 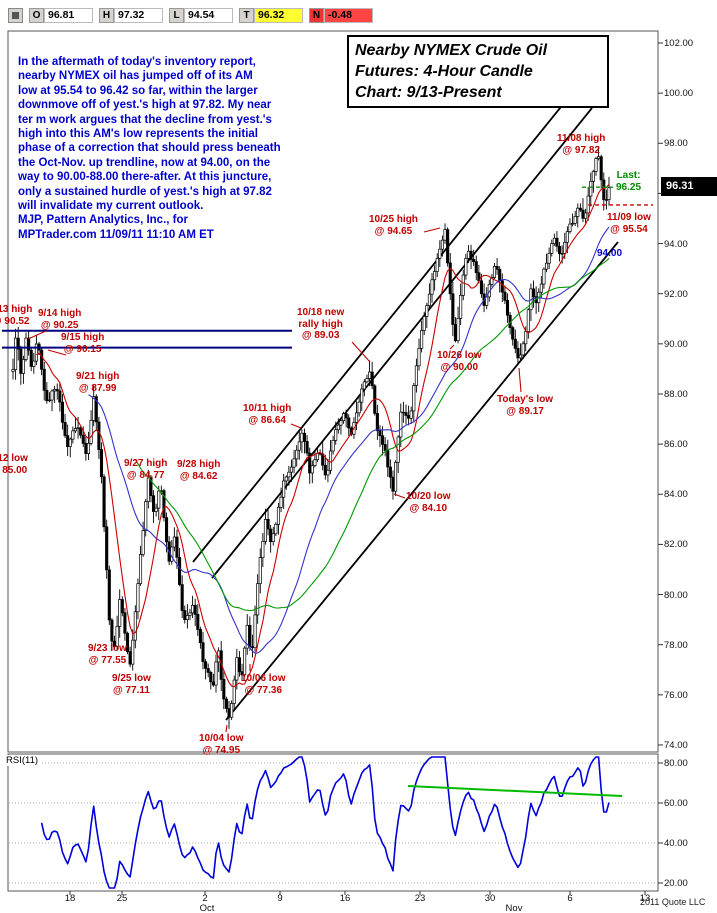 I want to click on ohlc-field-value-l: 94.54, so click(x=208, y=15).